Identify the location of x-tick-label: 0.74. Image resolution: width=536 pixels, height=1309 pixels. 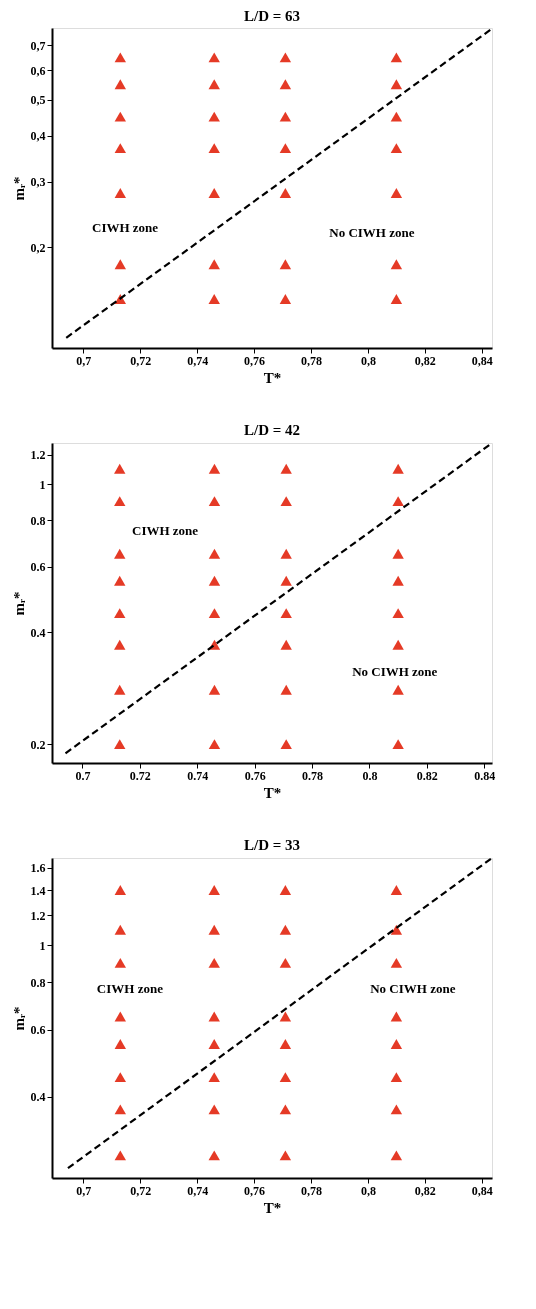
(198, 775).